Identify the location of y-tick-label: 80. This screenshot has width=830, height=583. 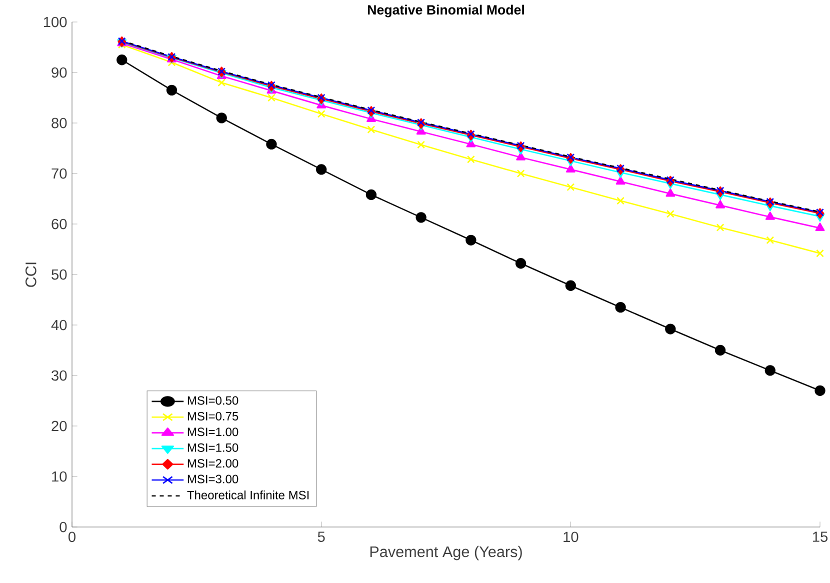
(59, 123).